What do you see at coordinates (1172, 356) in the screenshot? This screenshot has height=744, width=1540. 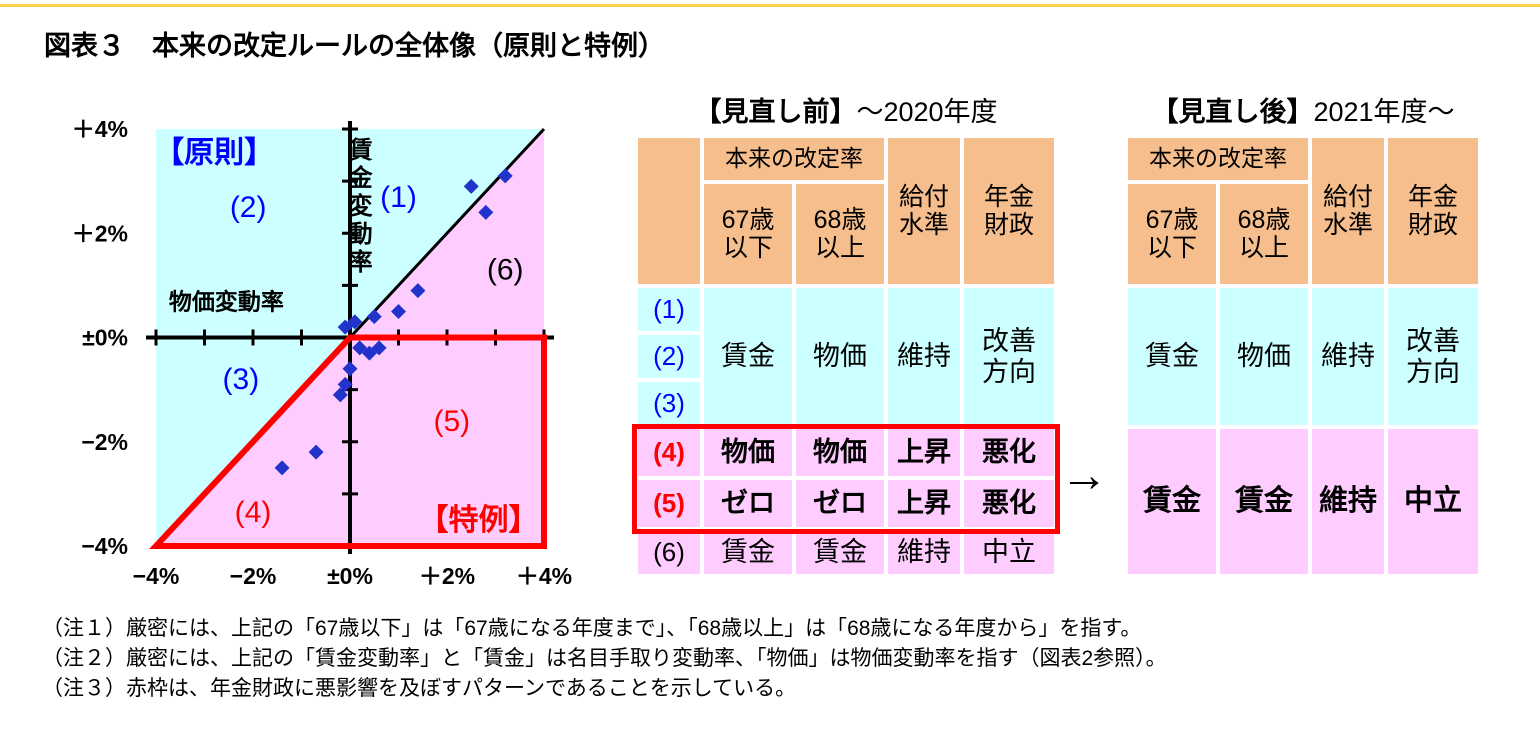 I see `after-top-67: 賃金` at bounding box center [1172, 356].